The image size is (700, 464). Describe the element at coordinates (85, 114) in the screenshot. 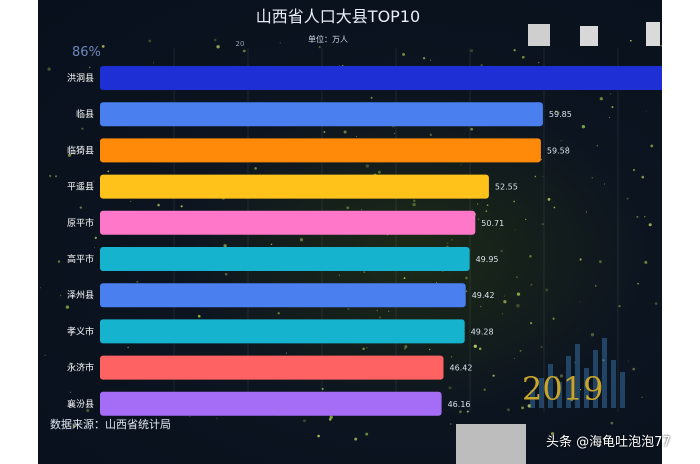

I see `category-label: 临县` at that location.